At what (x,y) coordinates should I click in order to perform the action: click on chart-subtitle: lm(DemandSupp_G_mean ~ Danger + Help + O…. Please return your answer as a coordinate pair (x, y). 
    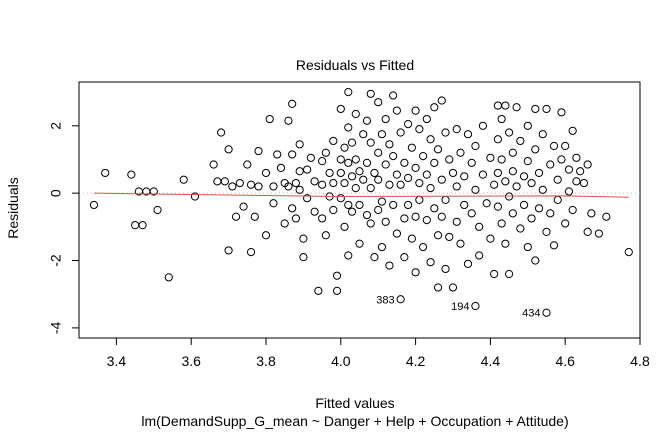
    Looking at the image, I should click on (354, 421).